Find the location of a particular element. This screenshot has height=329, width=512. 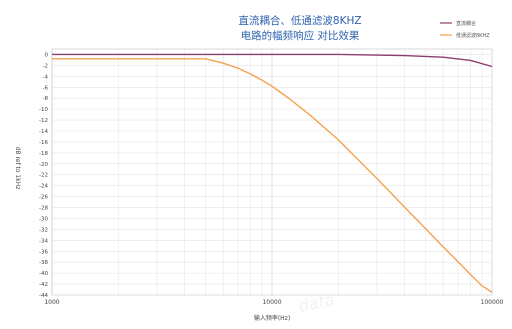

x-tick-label: 100000 is located at coordinates (492, 302).